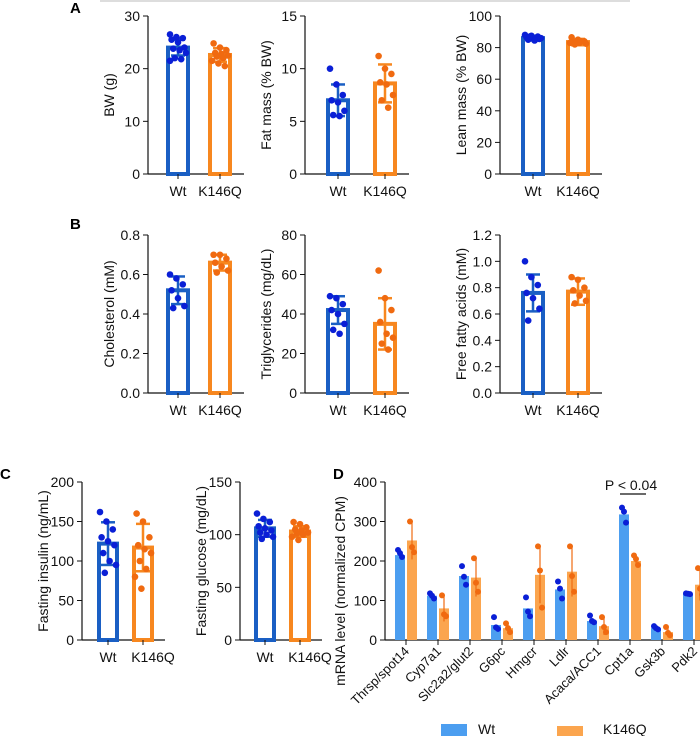 This screenshot has height=736, width=700. I want to click on y-tick-label: 0.0, so click(483, 393).